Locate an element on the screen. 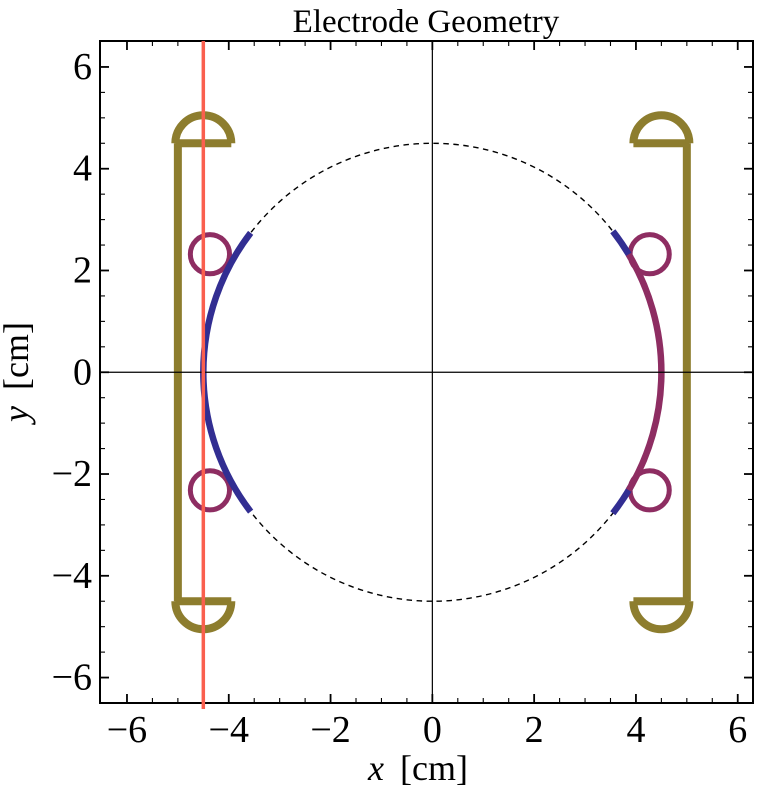  rod-ring-upper-left is located at coordinates (210, 254).